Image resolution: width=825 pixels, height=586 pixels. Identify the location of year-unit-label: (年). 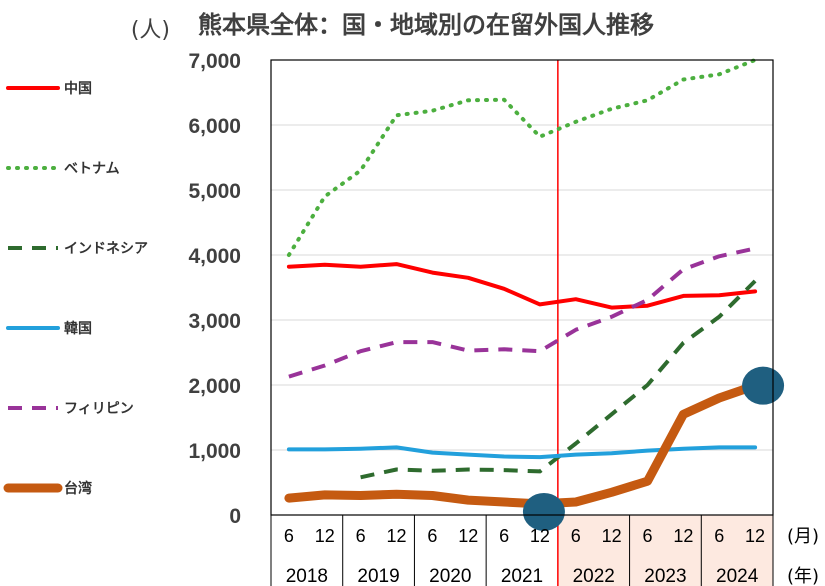
(803, 576).